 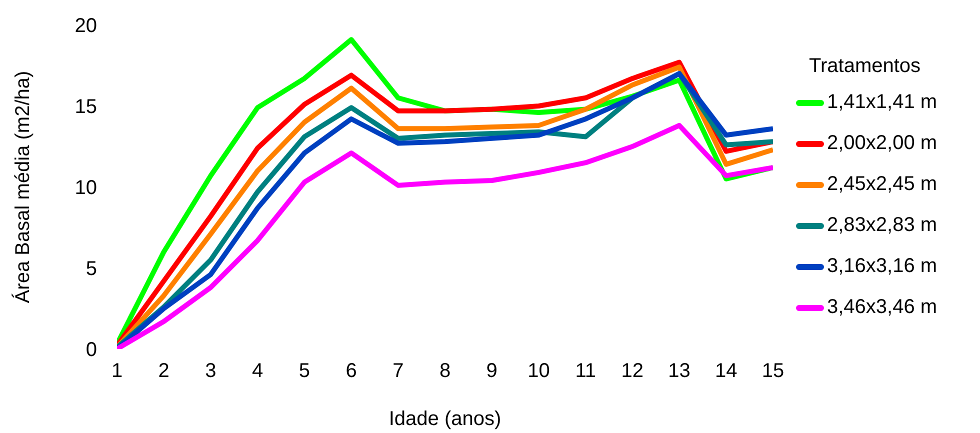 What do you see at coordinates (91, 269) in the screenshot?
I see `y-tick-label: 5` at bounding box center [91, 269].